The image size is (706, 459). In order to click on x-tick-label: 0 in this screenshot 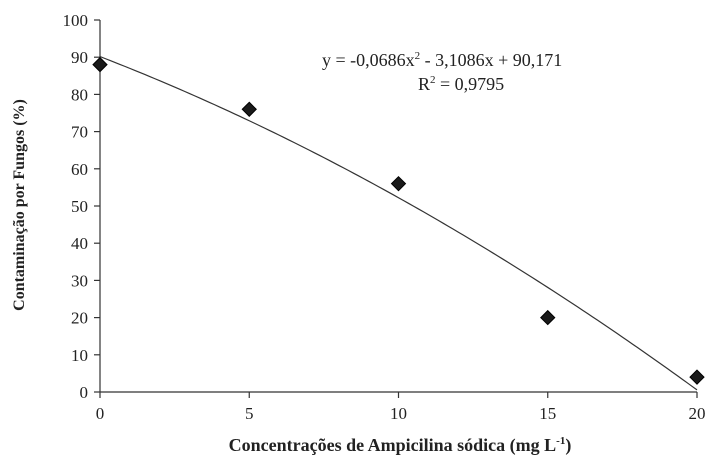, I will do `click(100, 413)`.